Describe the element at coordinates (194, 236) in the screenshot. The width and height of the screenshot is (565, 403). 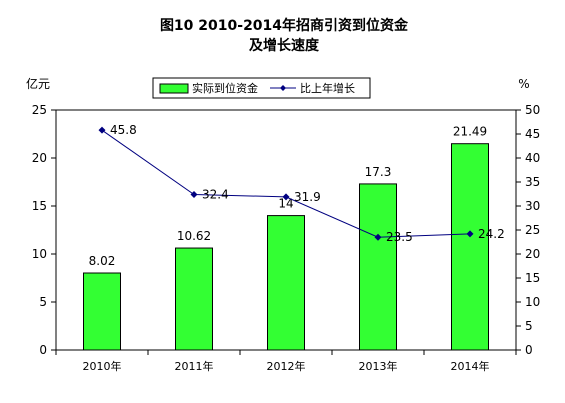
I see `bar-value-label: 10.62` at that location.